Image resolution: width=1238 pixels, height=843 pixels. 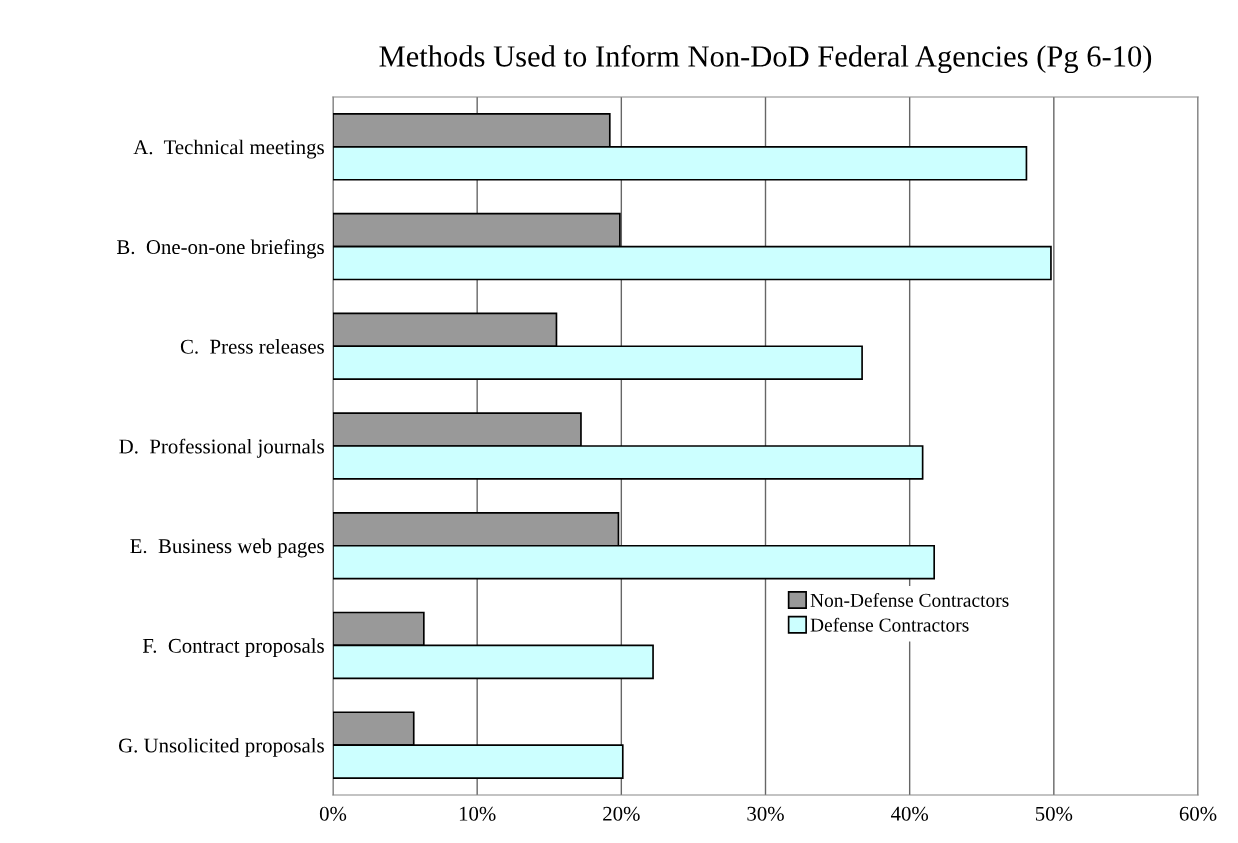 What do you see at coordinates (333, 813) in the screenshot?
I see `x-tick-label: 0%` at bounding box center [333, 813].